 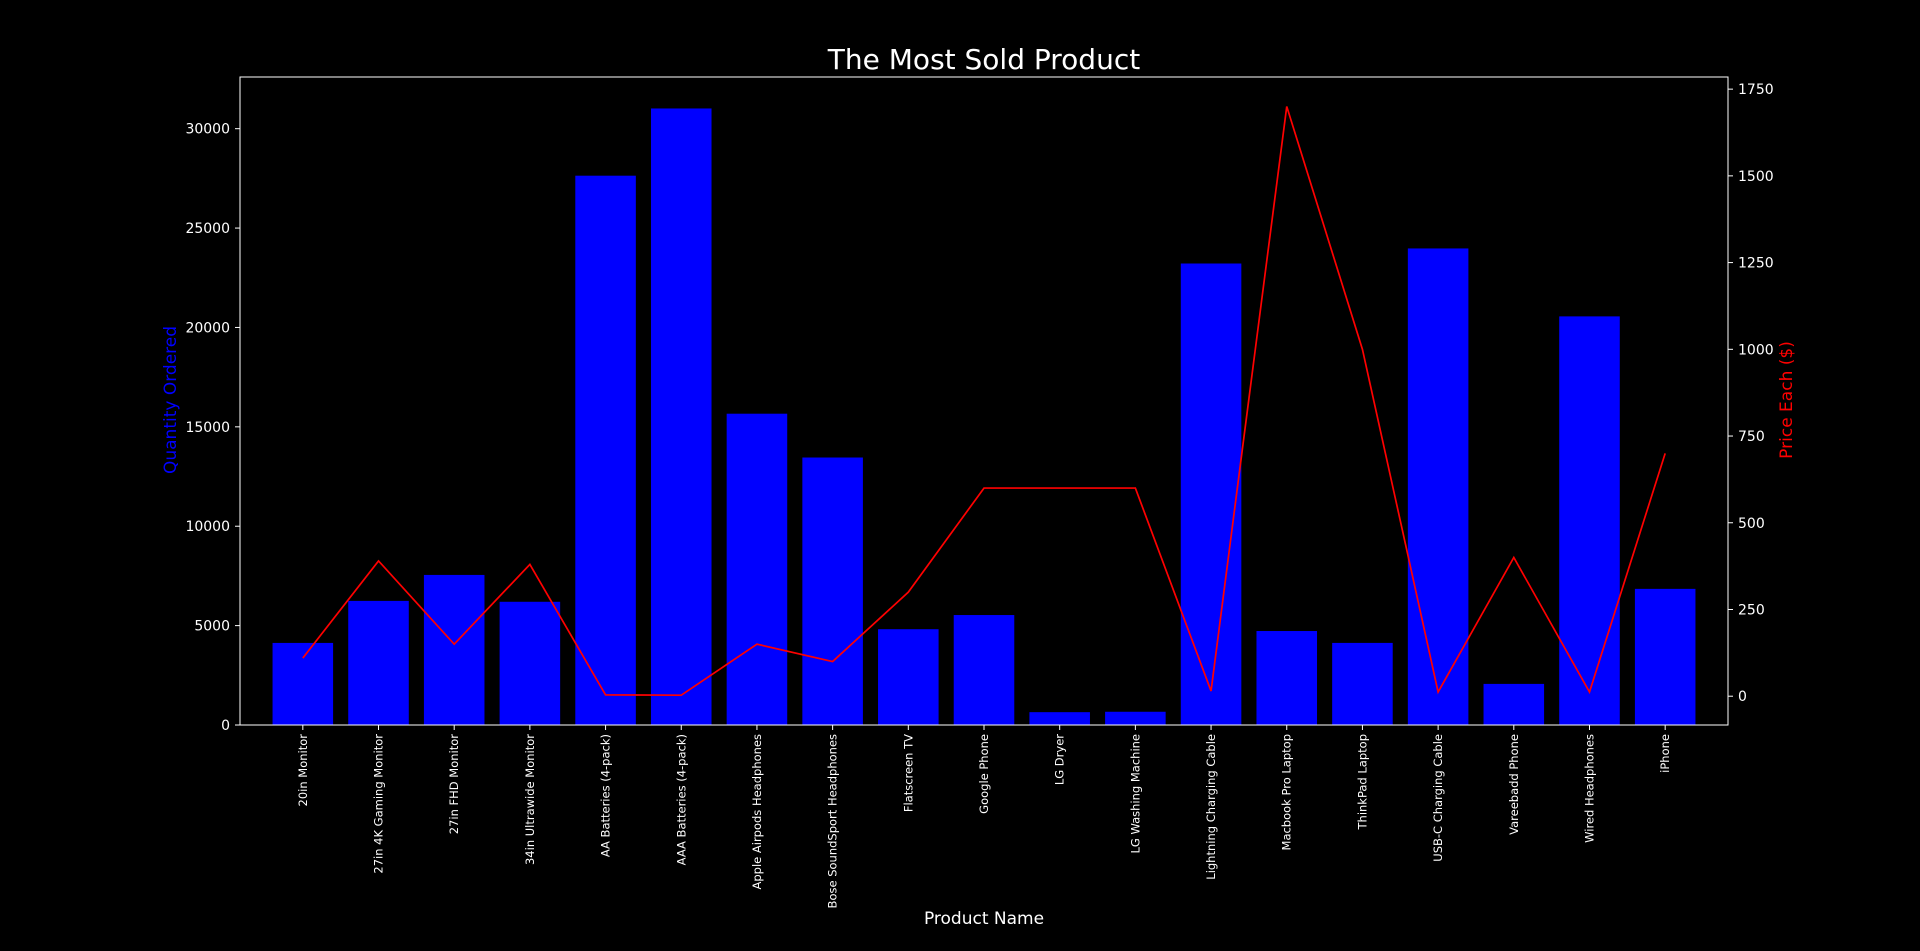 I want to click on x-tick-label: 20in Monitor, so click(x=303, y=770).